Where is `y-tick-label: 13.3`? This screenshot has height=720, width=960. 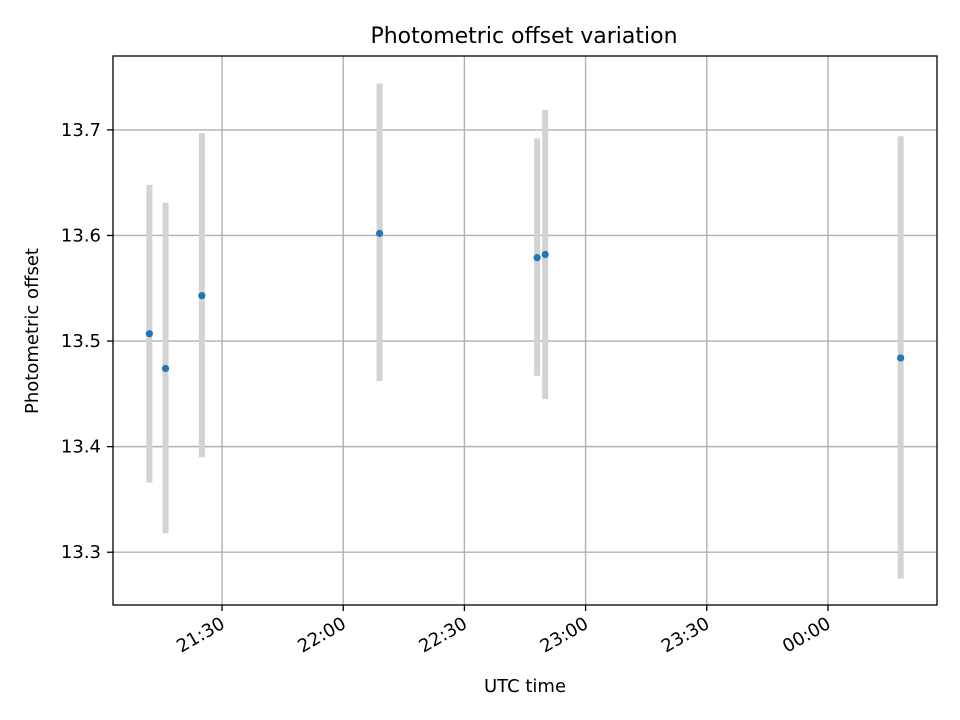
y-tick-label: 13.3 is located at coordinates (81, 552).